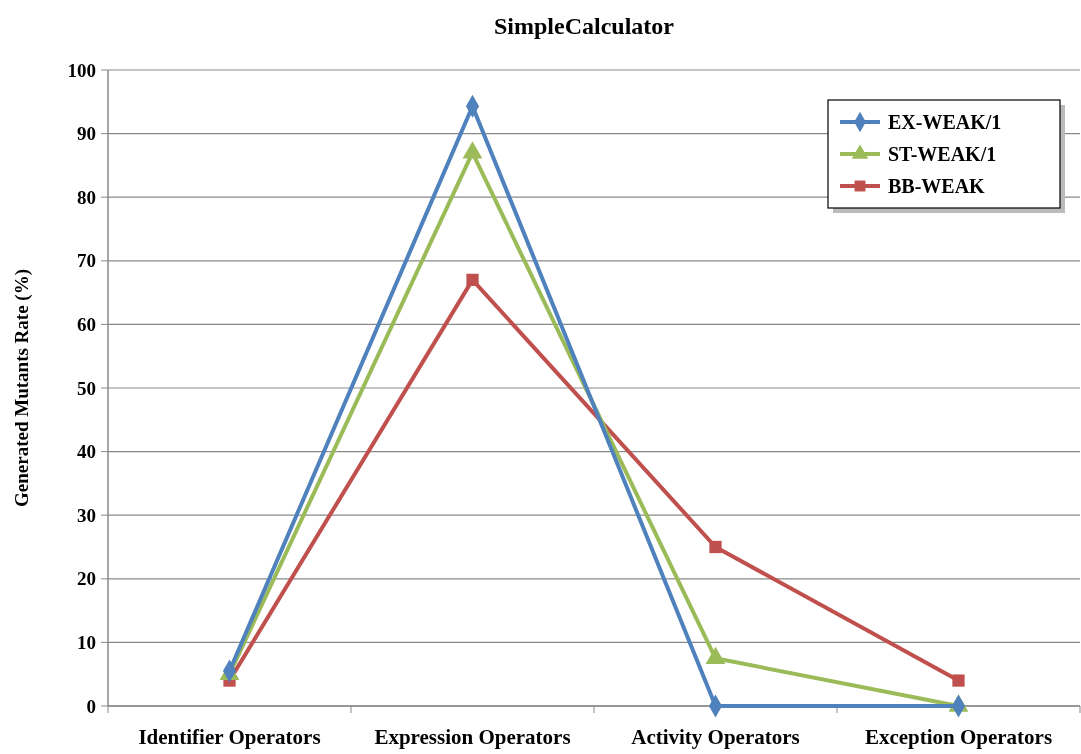  I want to click on y-tick-label: 60, so click(86, 325).